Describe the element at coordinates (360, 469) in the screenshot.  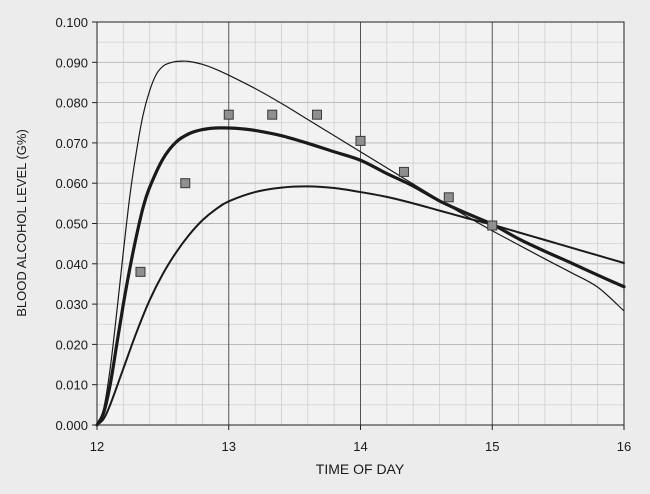
I see `x-axis-label: TIME OF DAY` at that location.